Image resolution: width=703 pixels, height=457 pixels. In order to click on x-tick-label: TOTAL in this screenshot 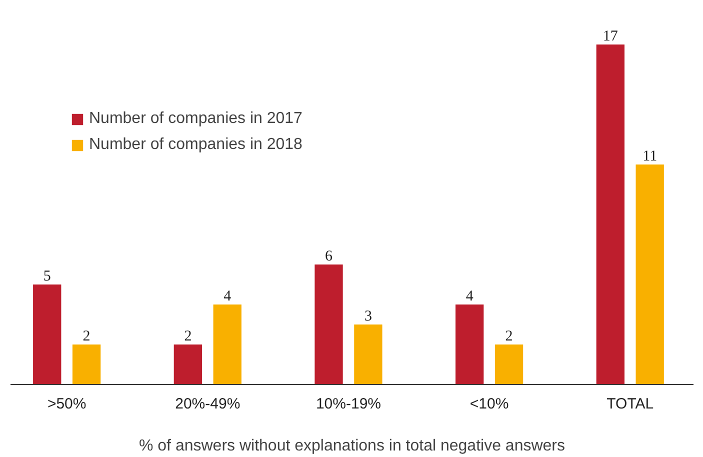, I will do `click(630, 404)`.